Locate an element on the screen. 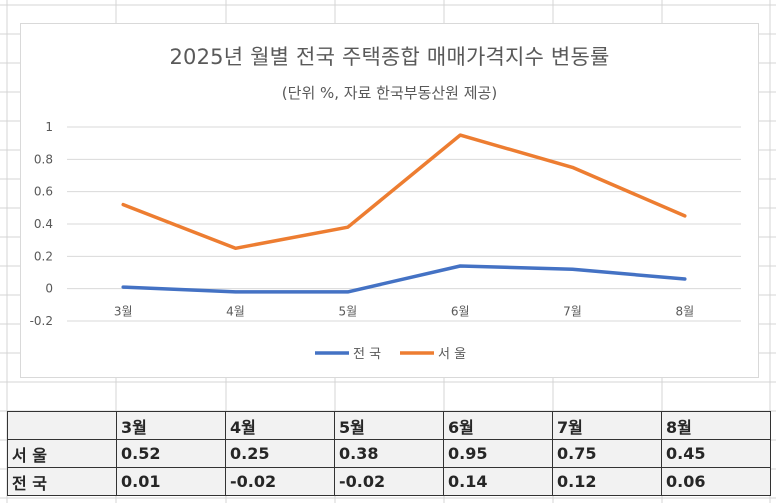  y-tick-label: 1 is located at coordinates (49, 127).